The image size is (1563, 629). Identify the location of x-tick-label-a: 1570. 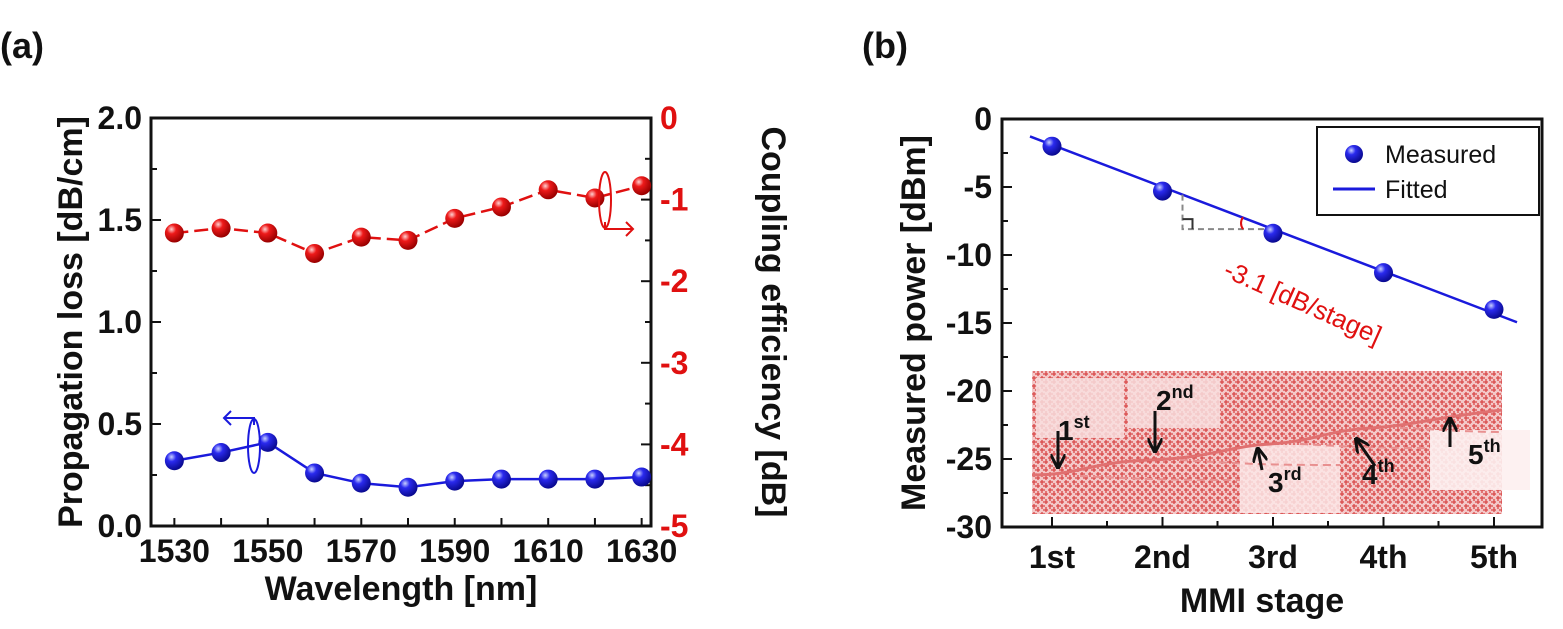
(361, 551).